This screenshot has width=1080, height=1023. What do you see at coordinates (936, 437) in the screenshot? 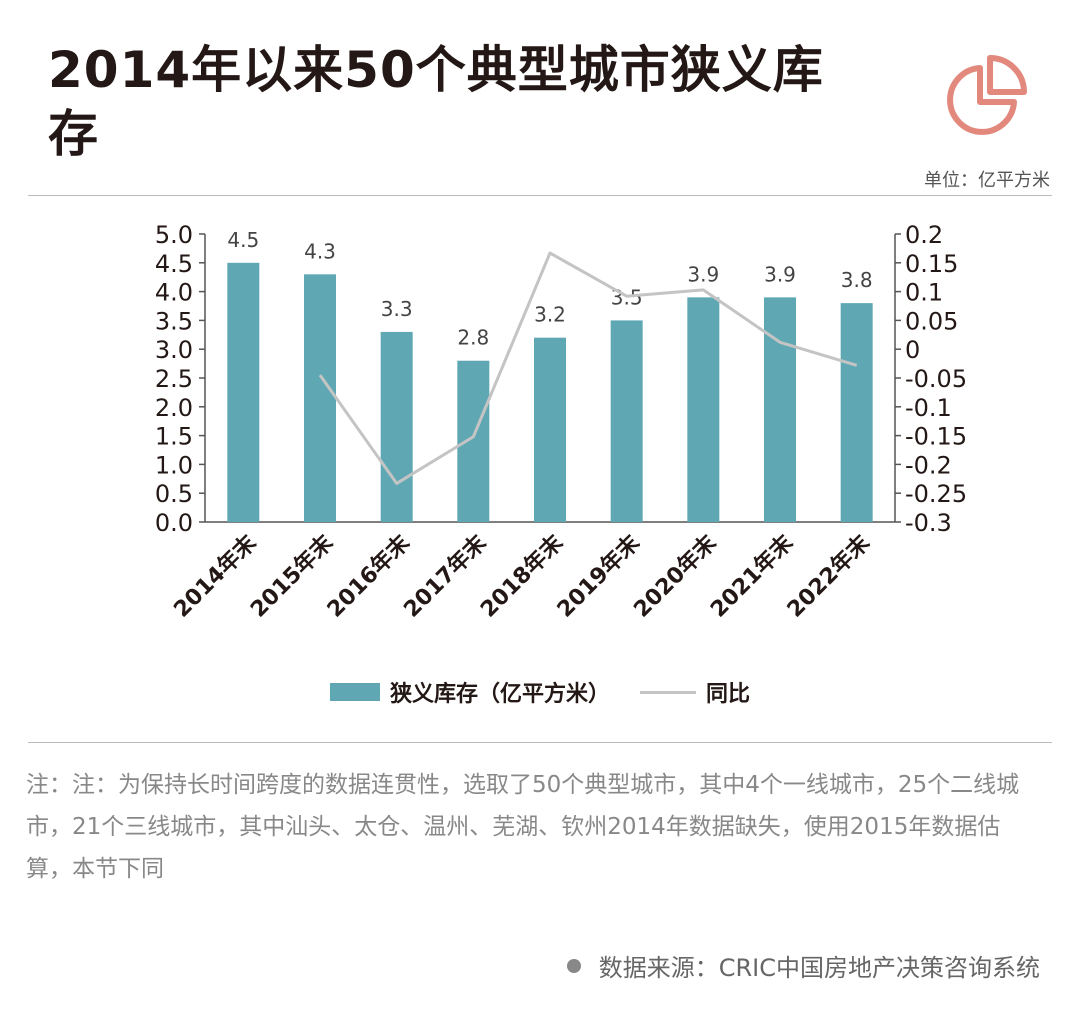
I see `right-tick-label: -0.15` at bounding box center [936, 437].